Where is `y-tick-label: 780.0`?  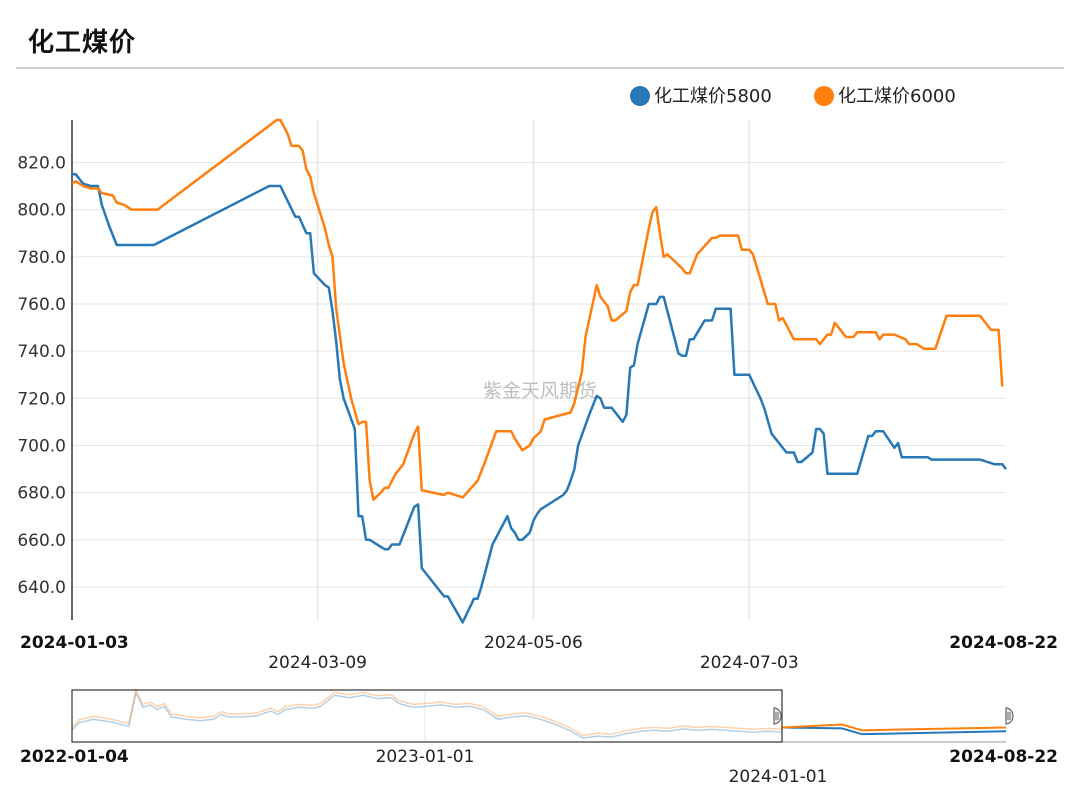 y-tick-label: 780.0 is located at coordinates (41, 258).